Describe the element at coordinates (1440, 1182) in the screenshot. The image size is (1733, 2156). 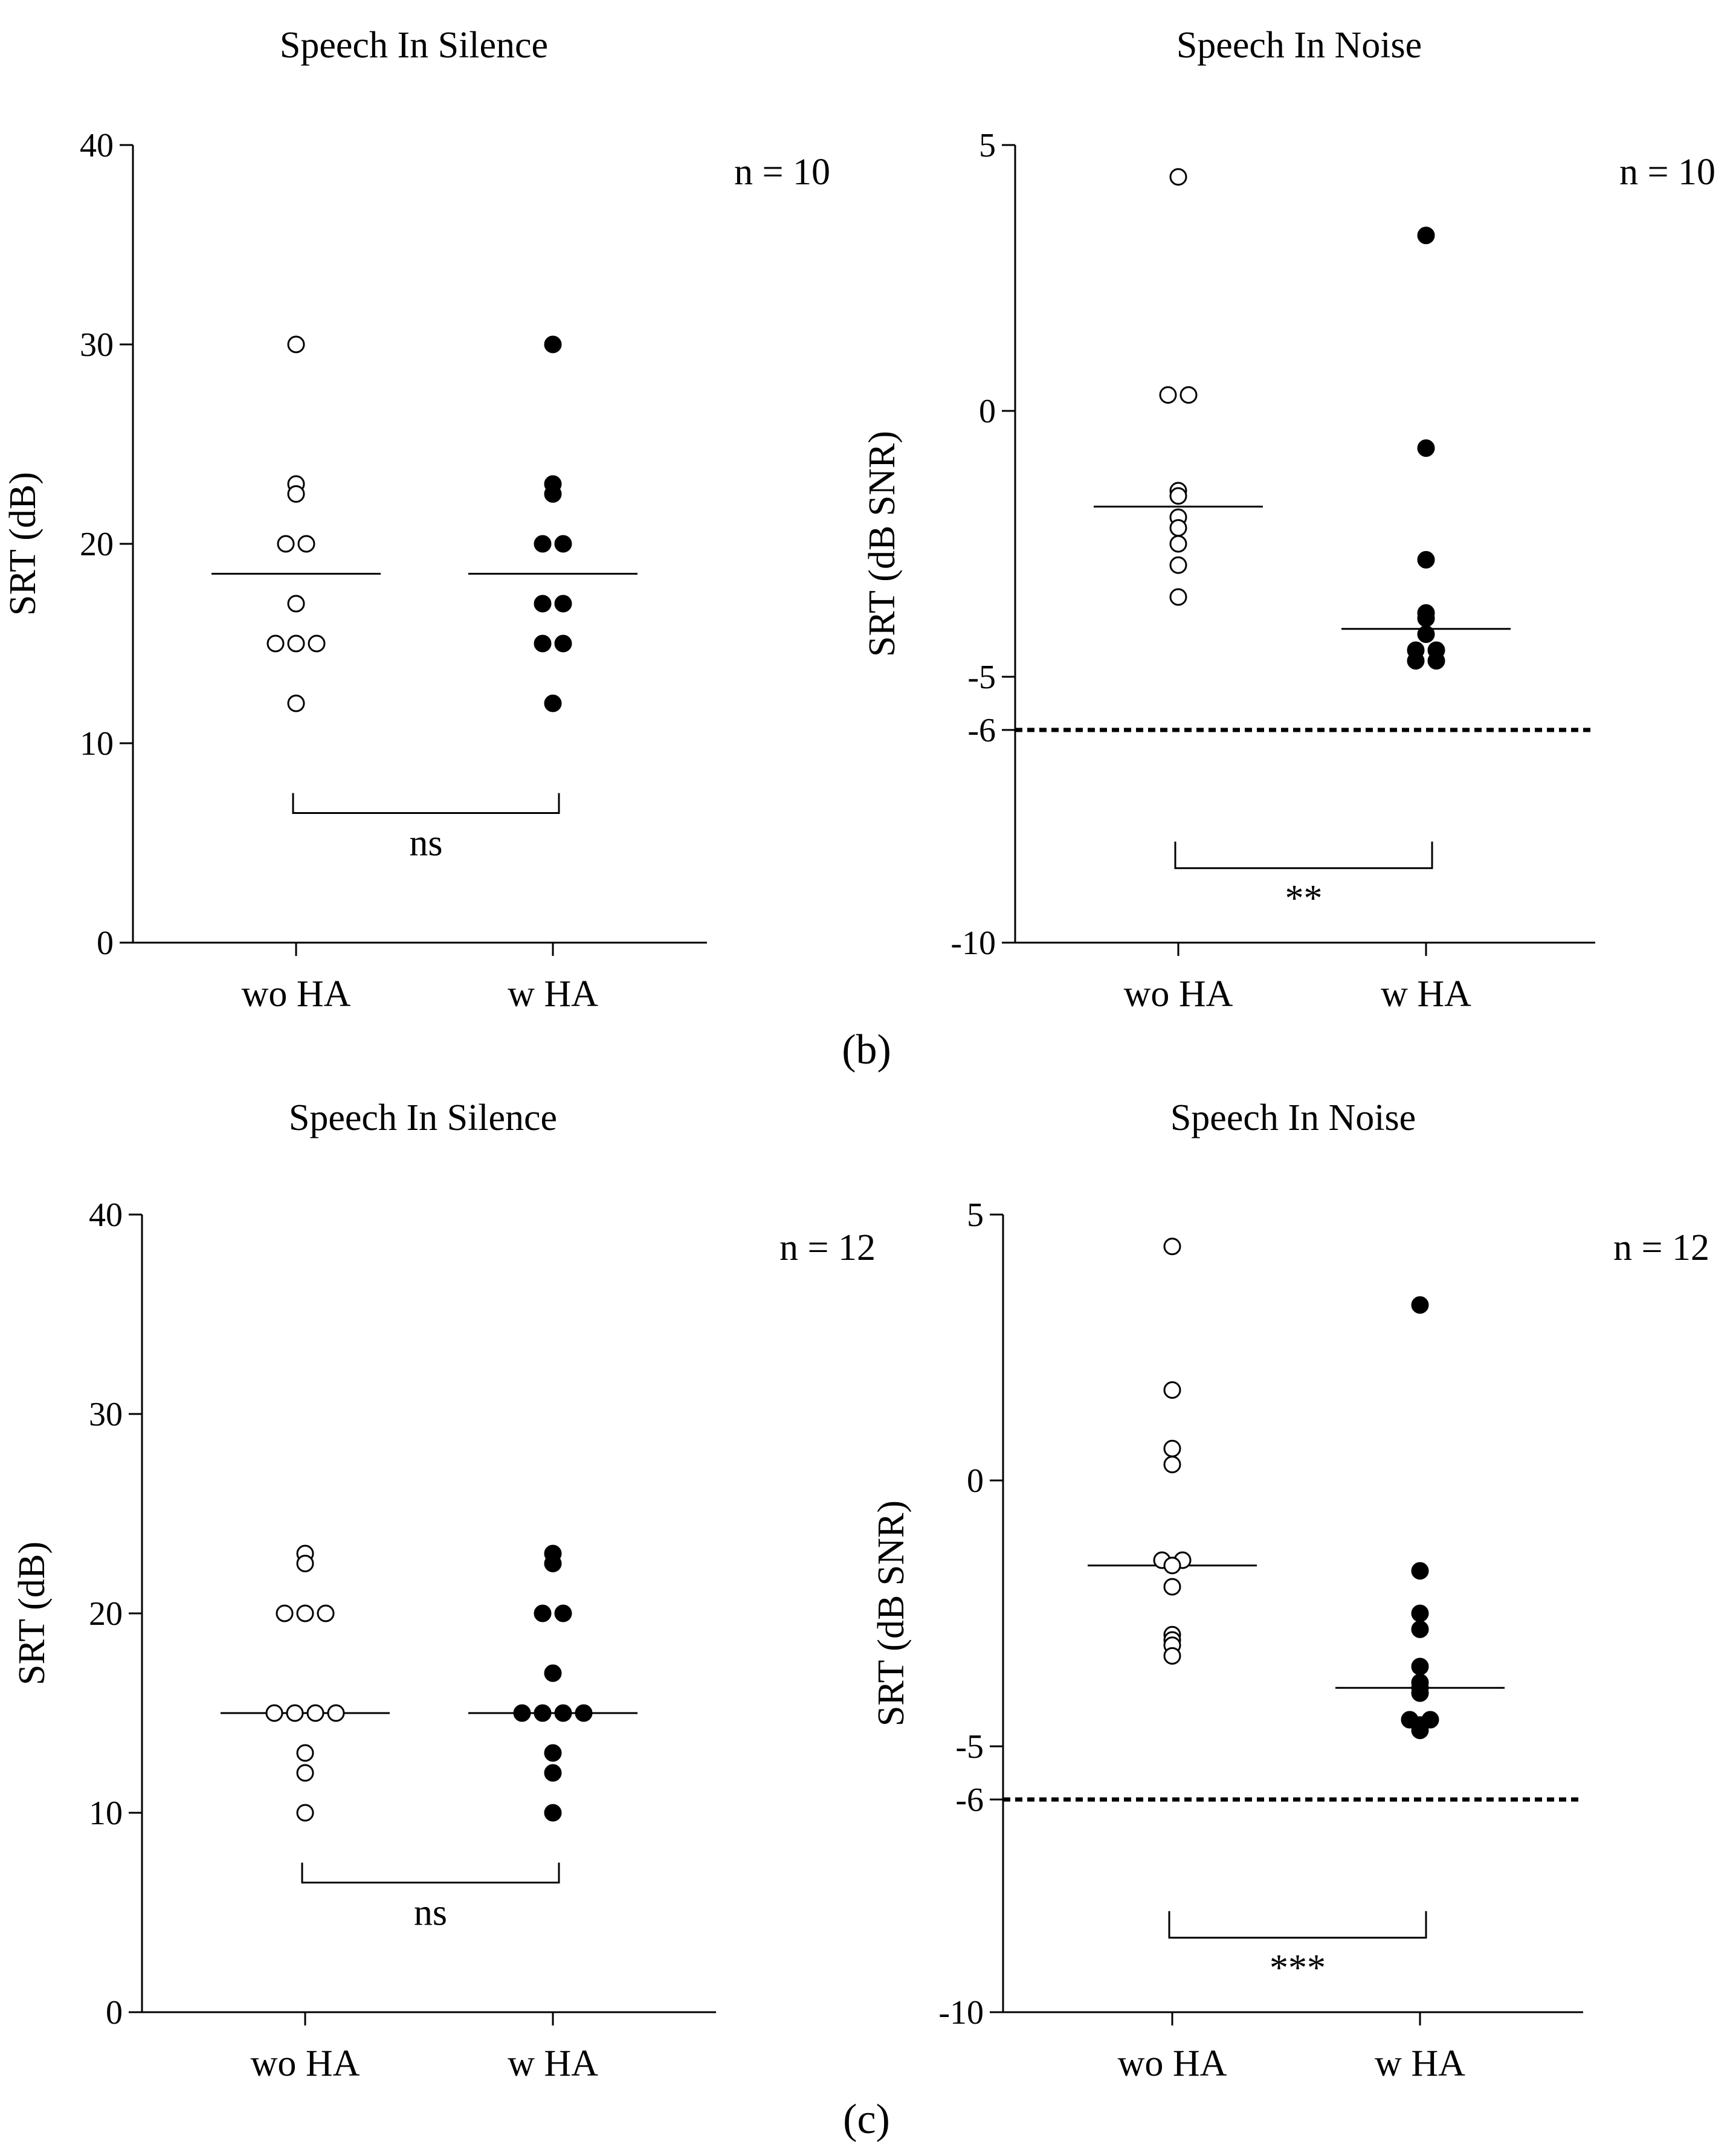
I see `chart-c-noise: Speech In Noise n = 12` at that location.